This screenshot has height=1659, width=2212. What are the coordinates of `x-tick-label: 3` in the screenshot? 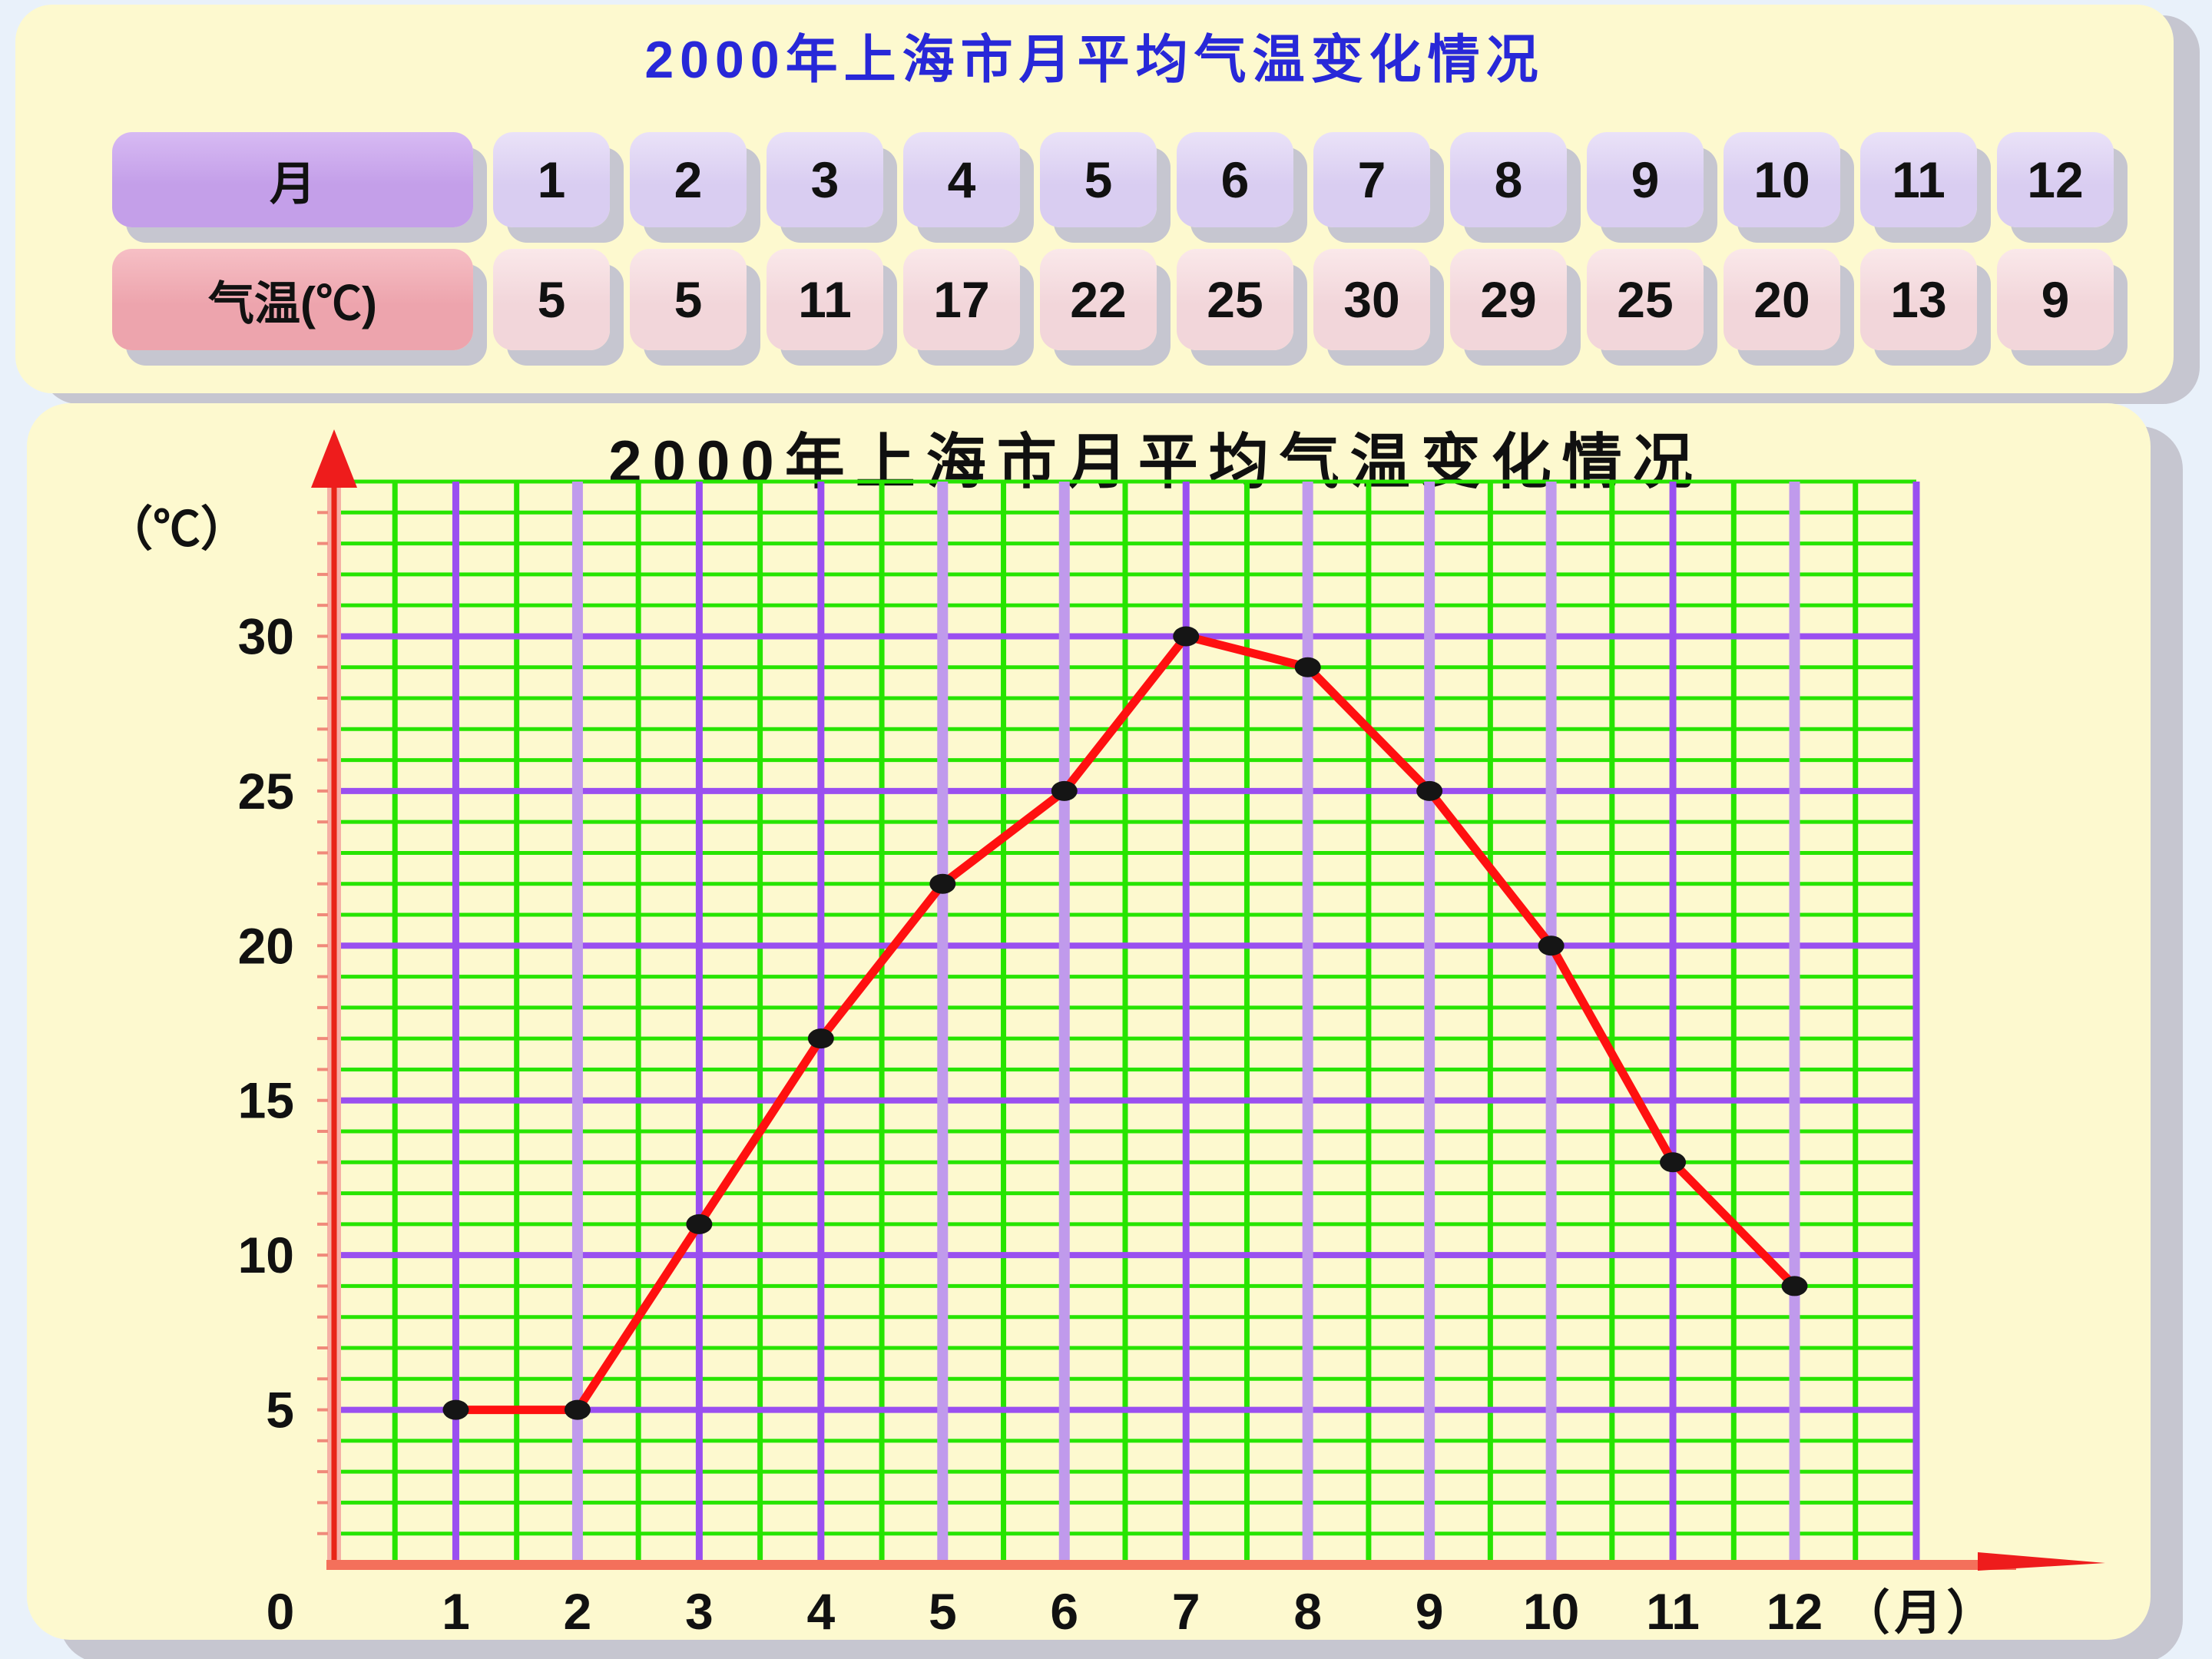 It's located at (699, 1612).